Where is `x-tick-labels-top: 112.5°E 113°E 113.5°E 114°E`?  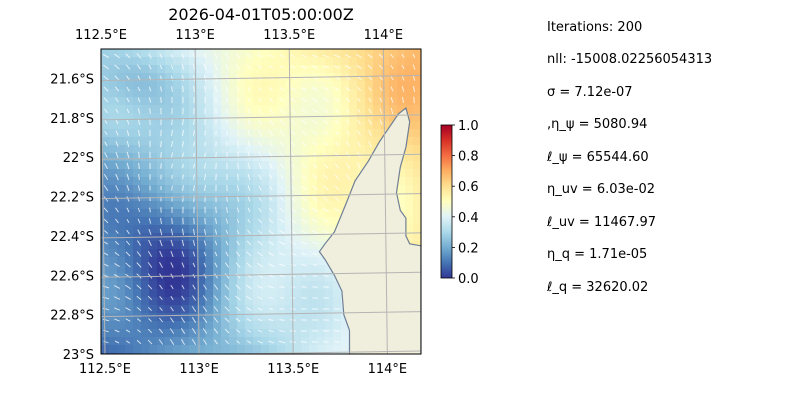
x-tick-labels-top: 112.5°E 113°E 113.5°E 114°E is located at coordinates (239, 35).